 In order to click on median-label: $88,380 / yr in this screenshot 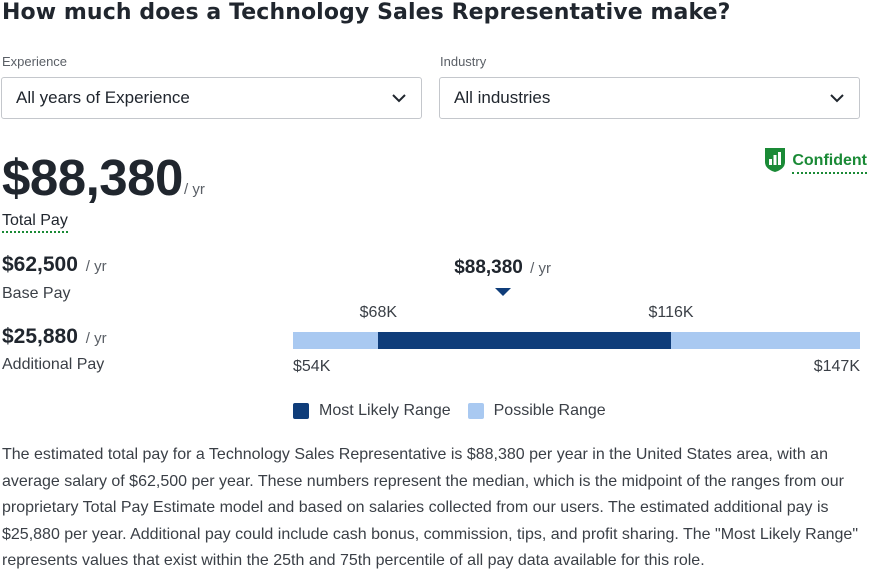, I will do `click(502, 268)`.